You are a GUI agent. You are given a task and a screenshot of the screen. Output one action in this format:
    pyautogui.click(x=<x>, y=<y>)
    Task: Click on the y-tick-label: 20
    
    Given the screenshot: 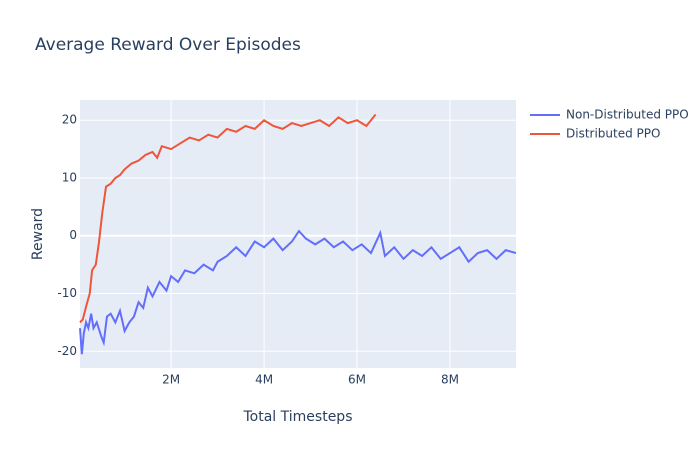 What is the action you would take?
    pyautogui.click(x=69, y=120)
    